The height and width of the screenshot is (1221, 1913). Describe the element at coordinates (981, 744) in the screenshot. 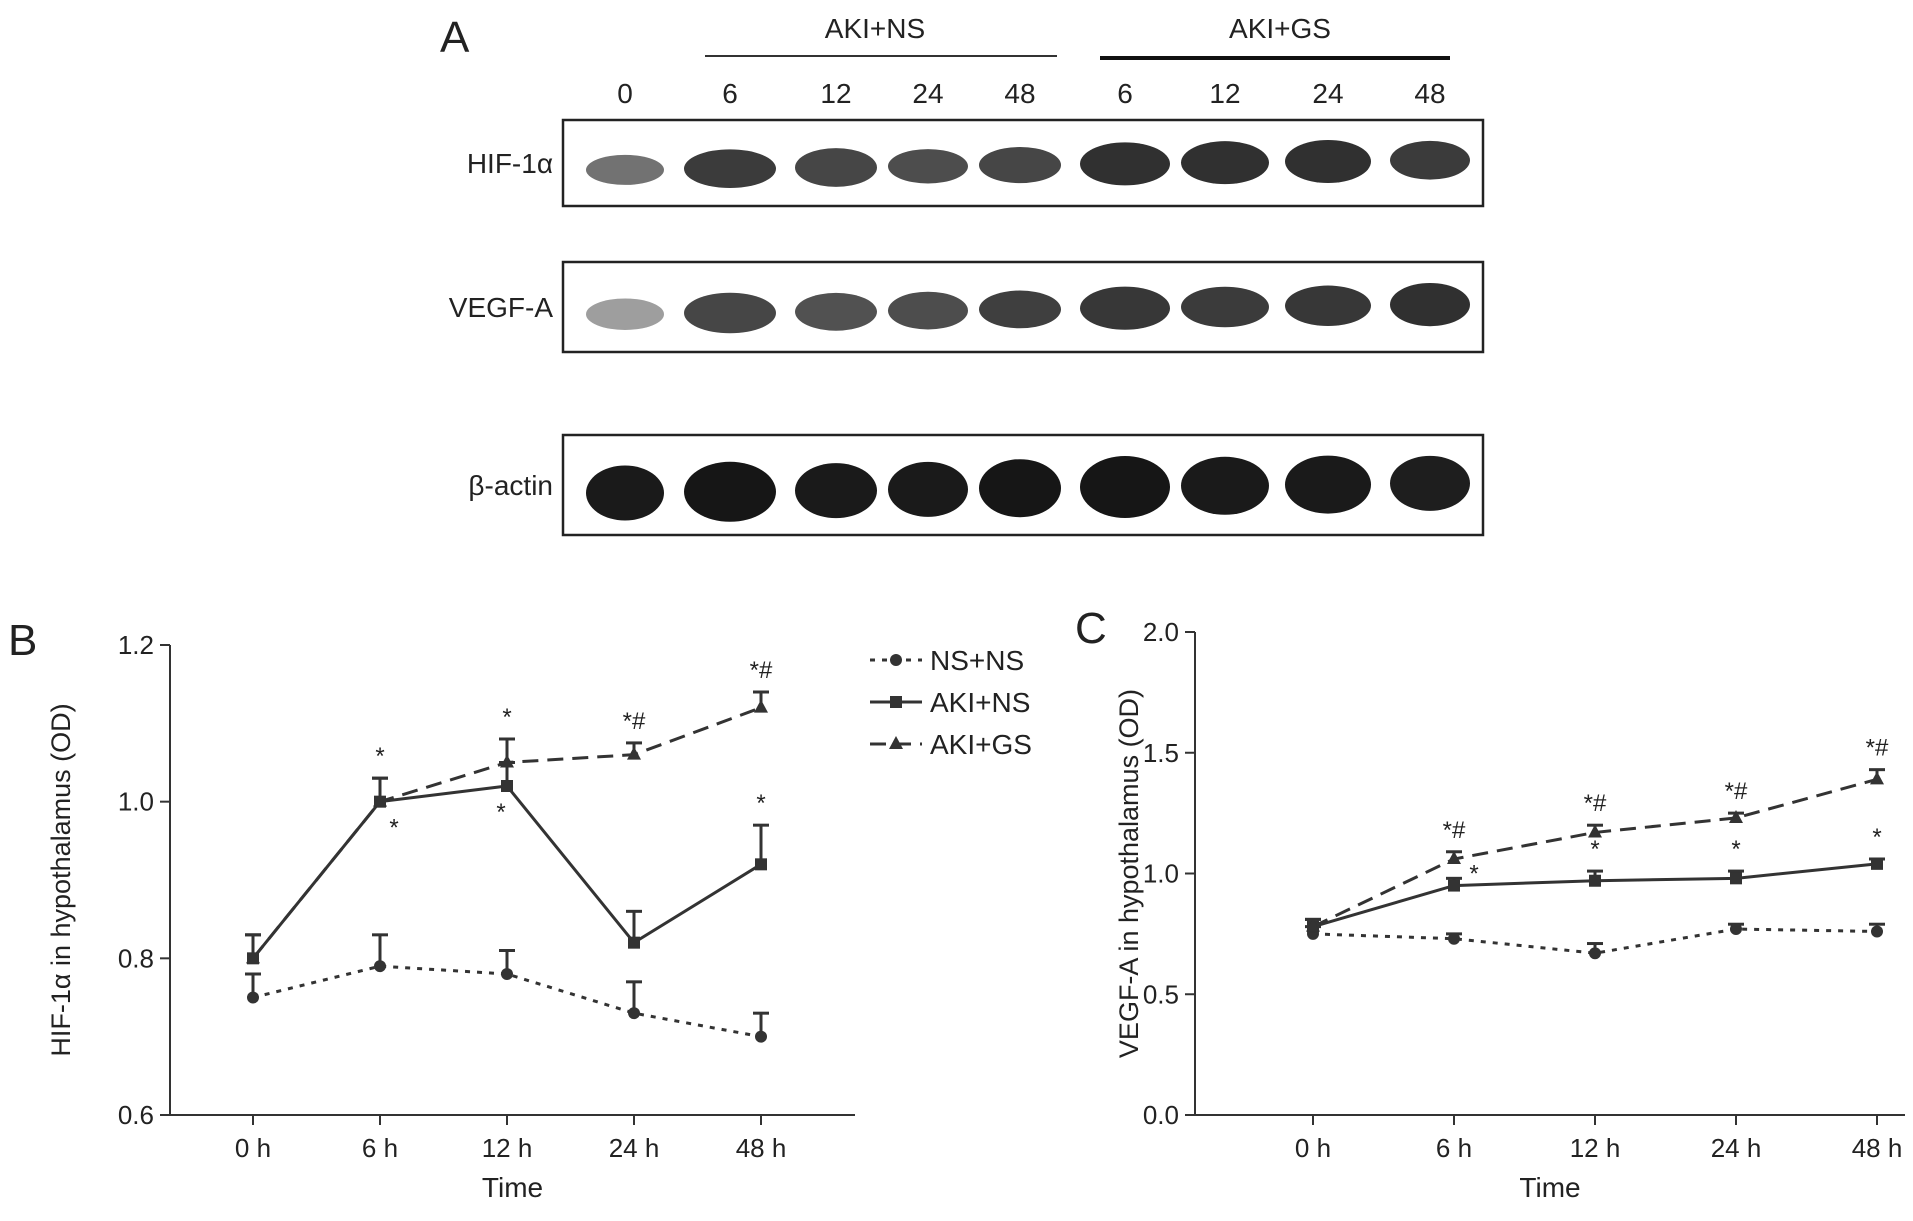

I see `legend-label: AKI+GS` at that location.